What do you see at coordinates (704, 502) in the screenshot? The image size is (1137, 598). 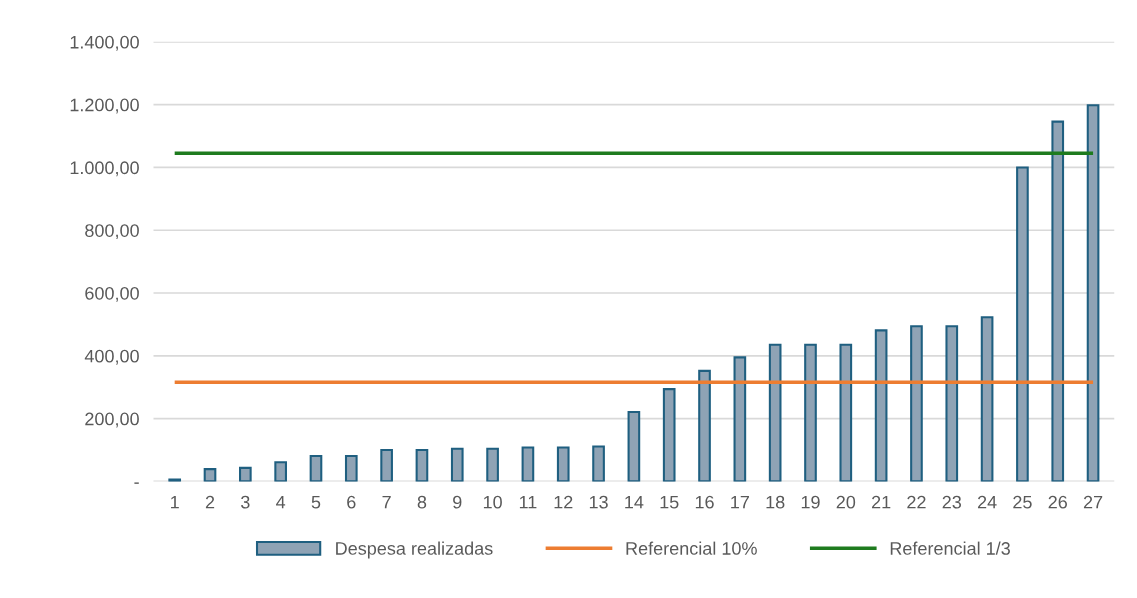 I see `x-tick-label: 16` at bounding box center [704, 502].